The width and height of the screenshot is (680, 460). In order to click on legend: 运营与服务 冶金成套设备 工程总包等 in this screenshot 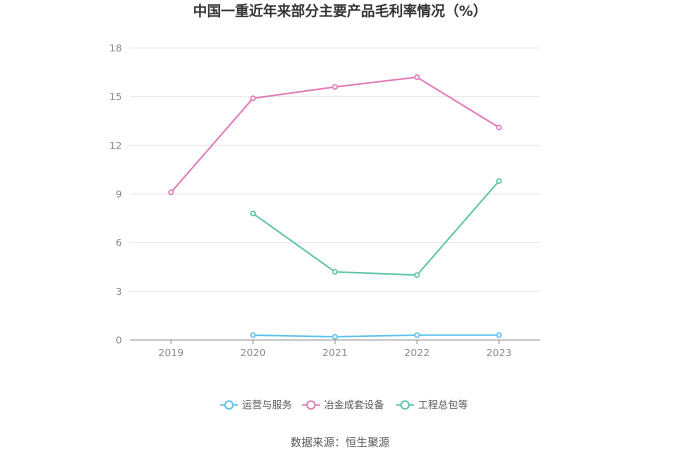, I will do `click(344, 405)`.